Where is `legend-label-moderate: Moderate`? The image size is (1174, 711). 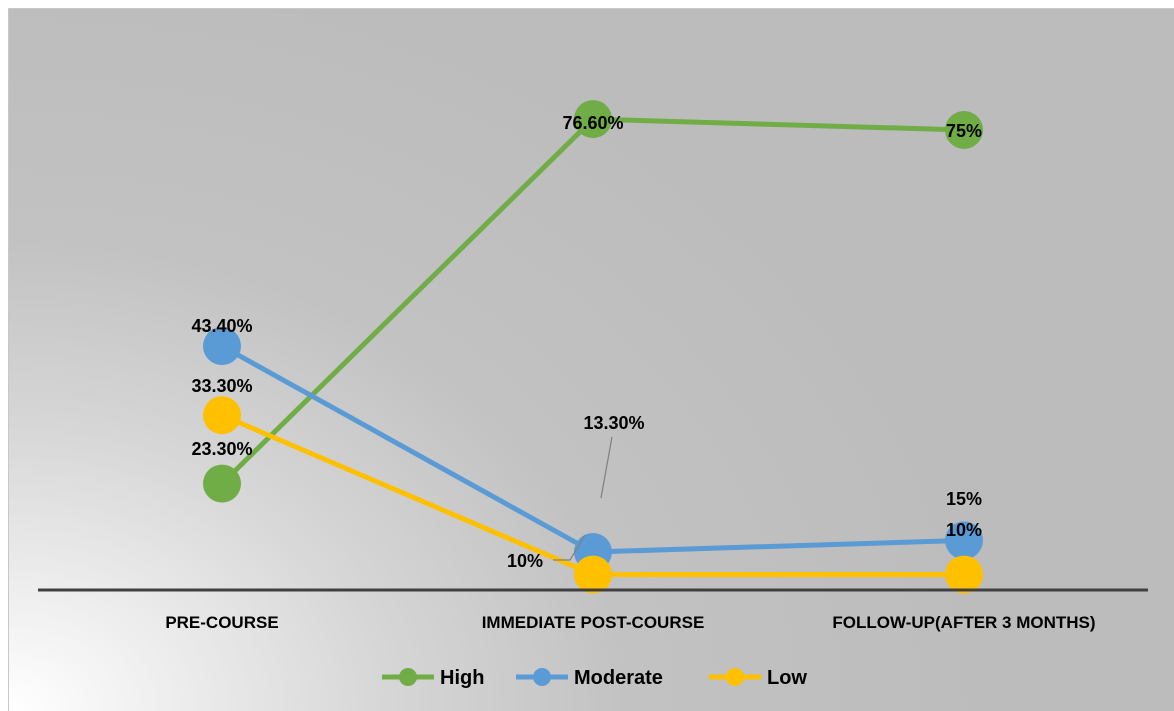
legend-label-moderate: Moderate is located at coordinates (618, 678).